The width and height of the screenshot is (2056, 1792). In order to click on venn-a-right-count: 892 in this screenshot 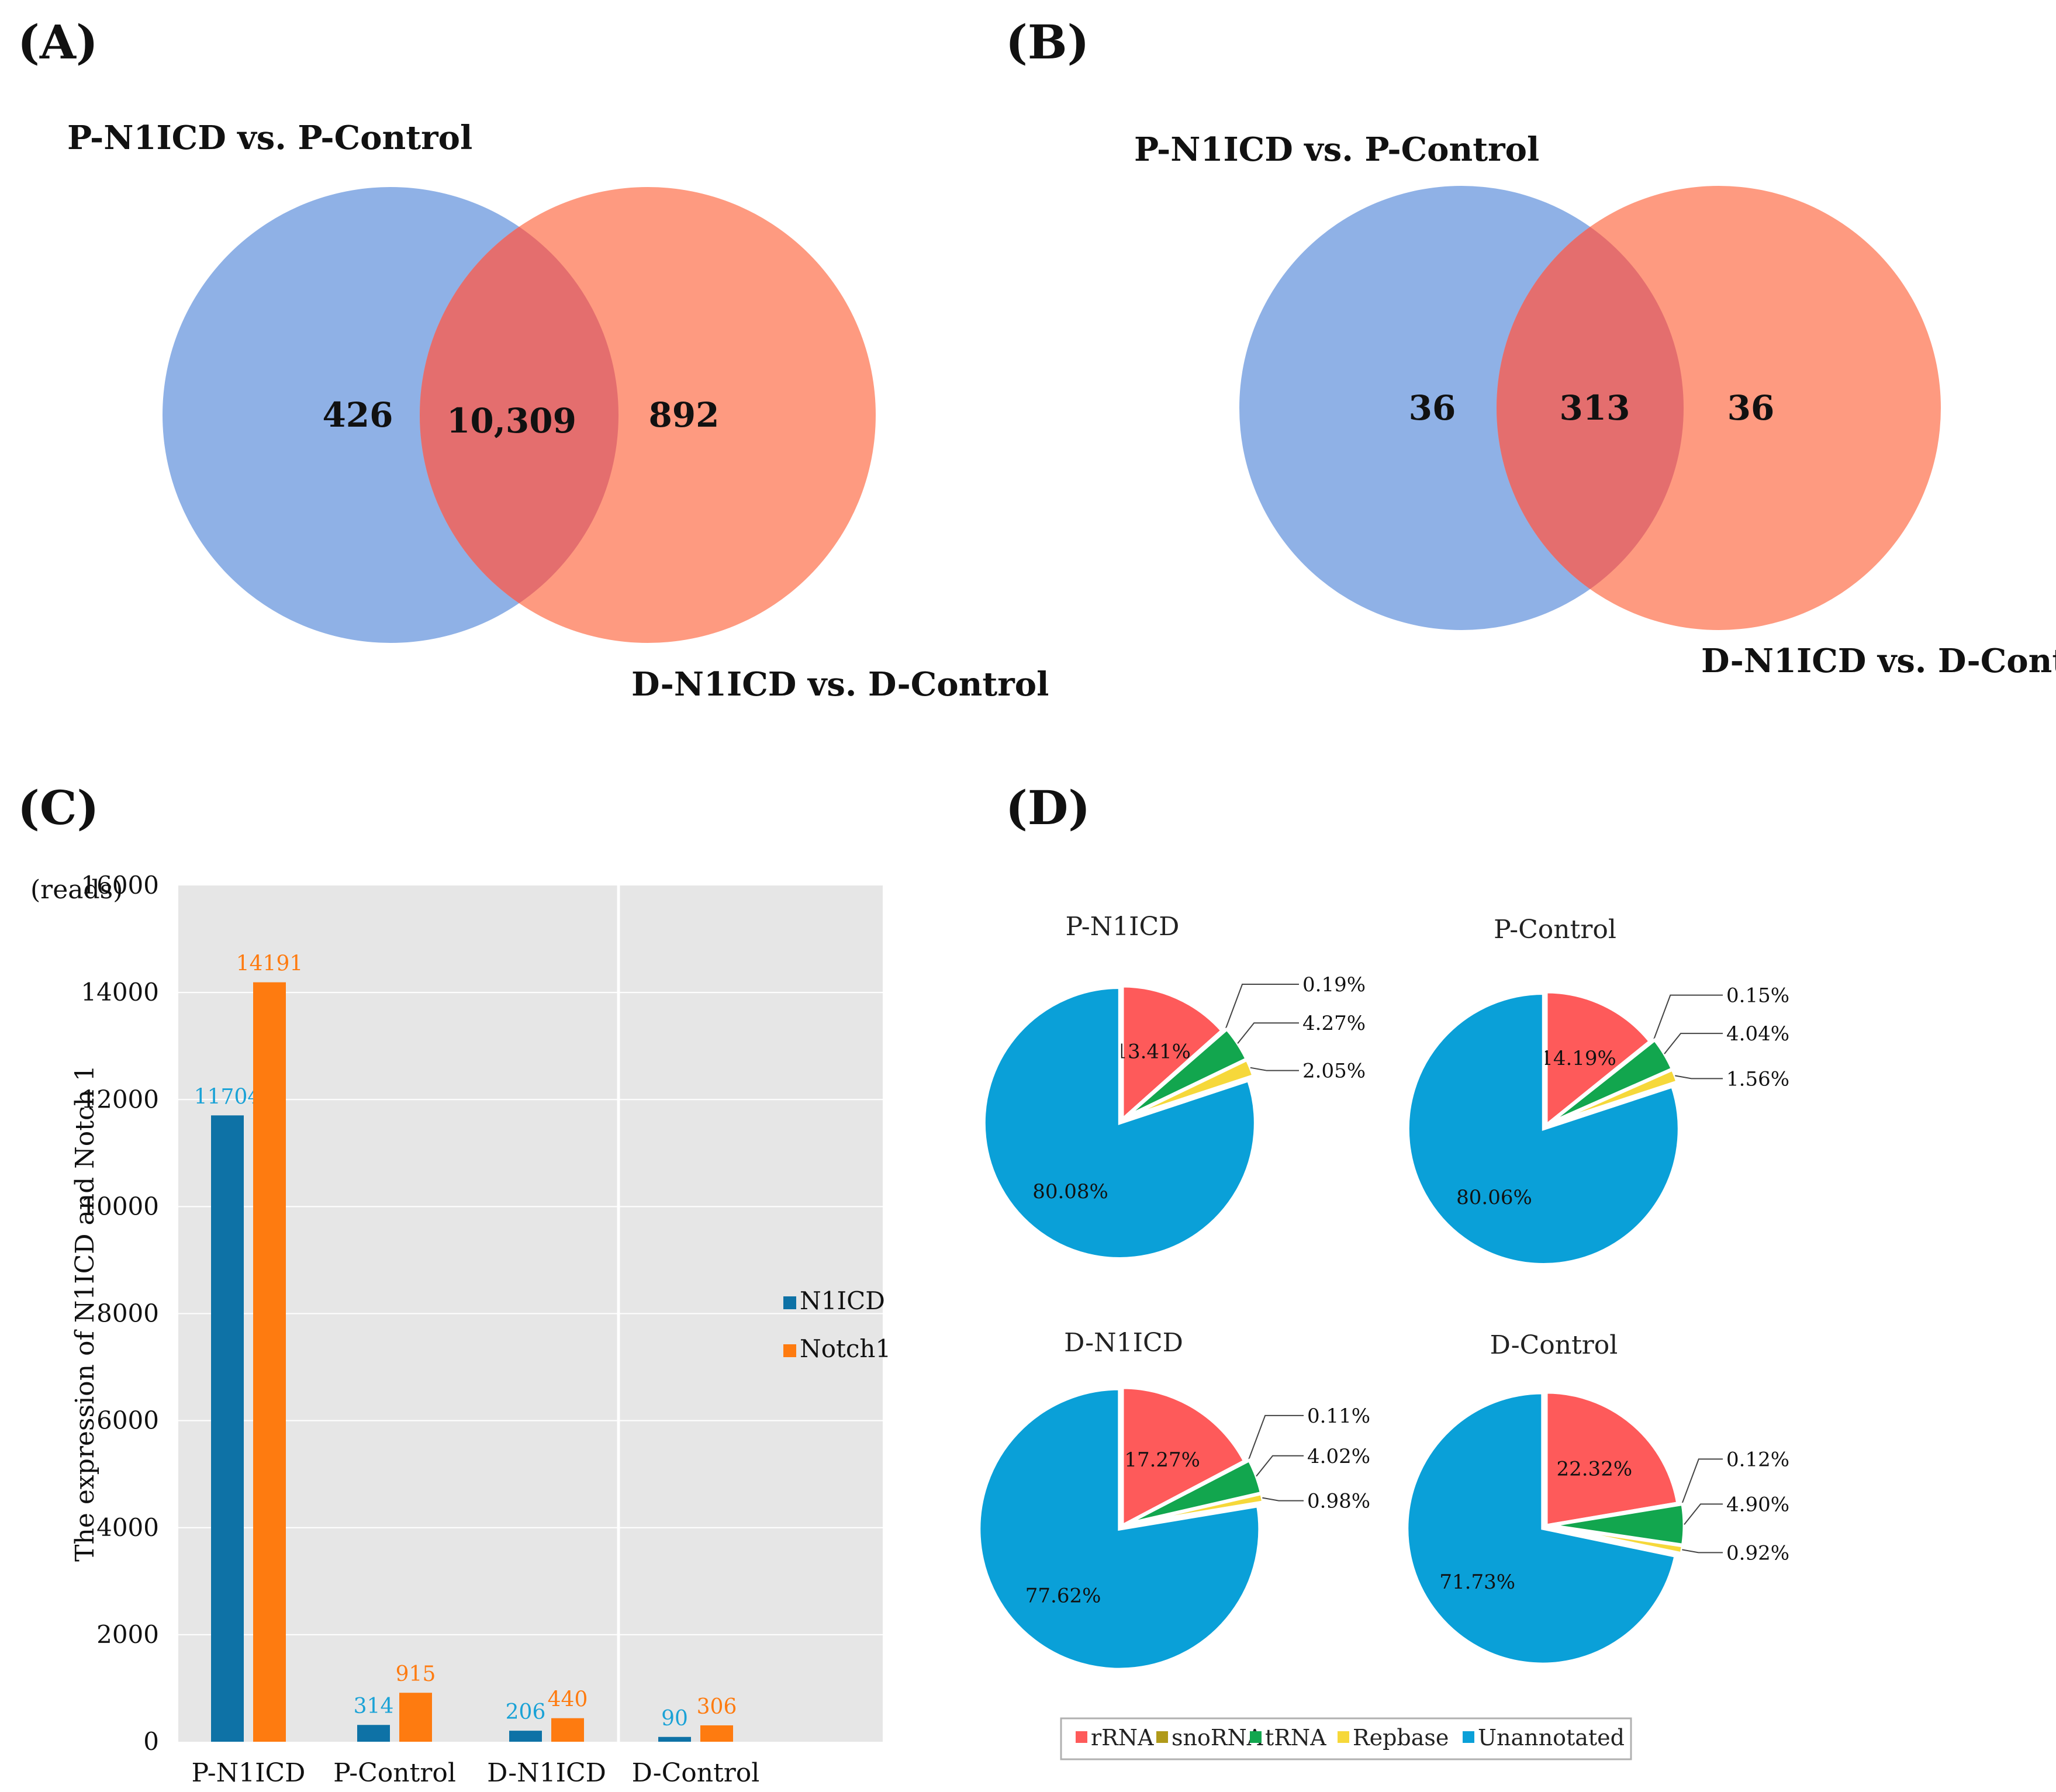, I will do `click(683, 415)`.